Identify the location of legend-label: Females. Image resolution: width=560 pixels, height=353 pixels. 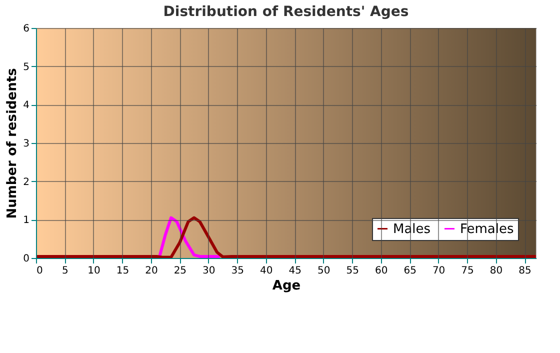
(487, 229).